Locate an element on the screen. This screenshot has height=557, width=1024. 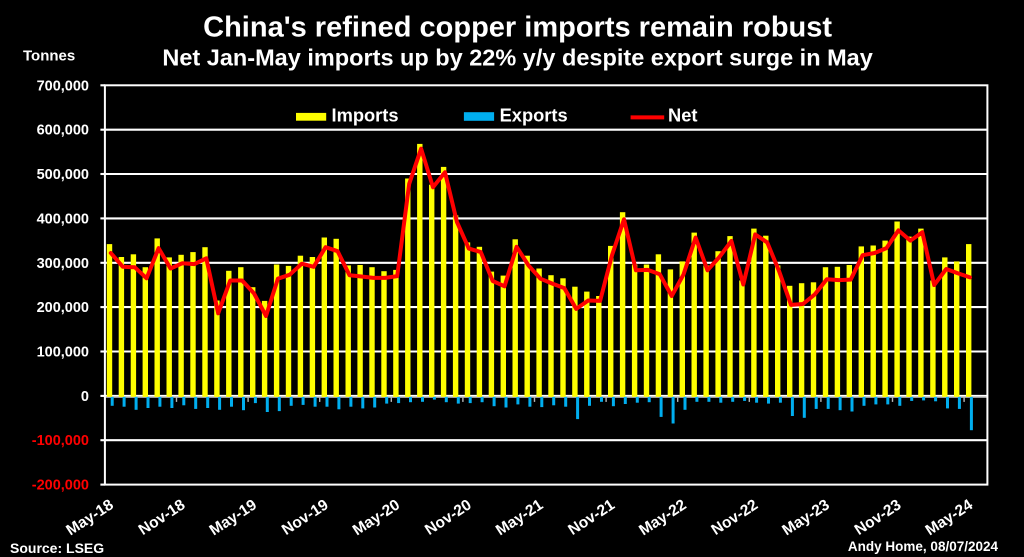
svg-text: 600,000 is located at coordinates (63, 131).